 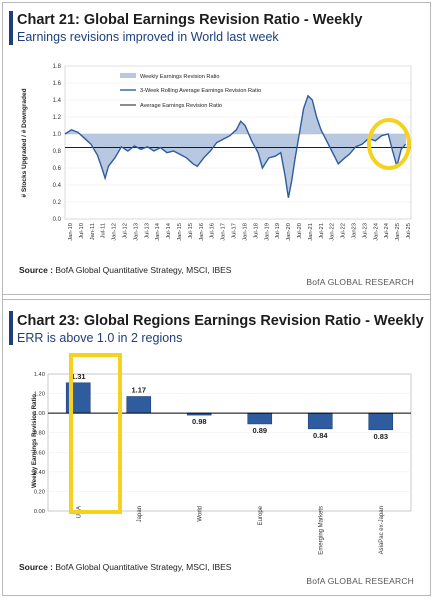 I want to click on bar-asiapac-ex-japan, so click(x=381, y=421).